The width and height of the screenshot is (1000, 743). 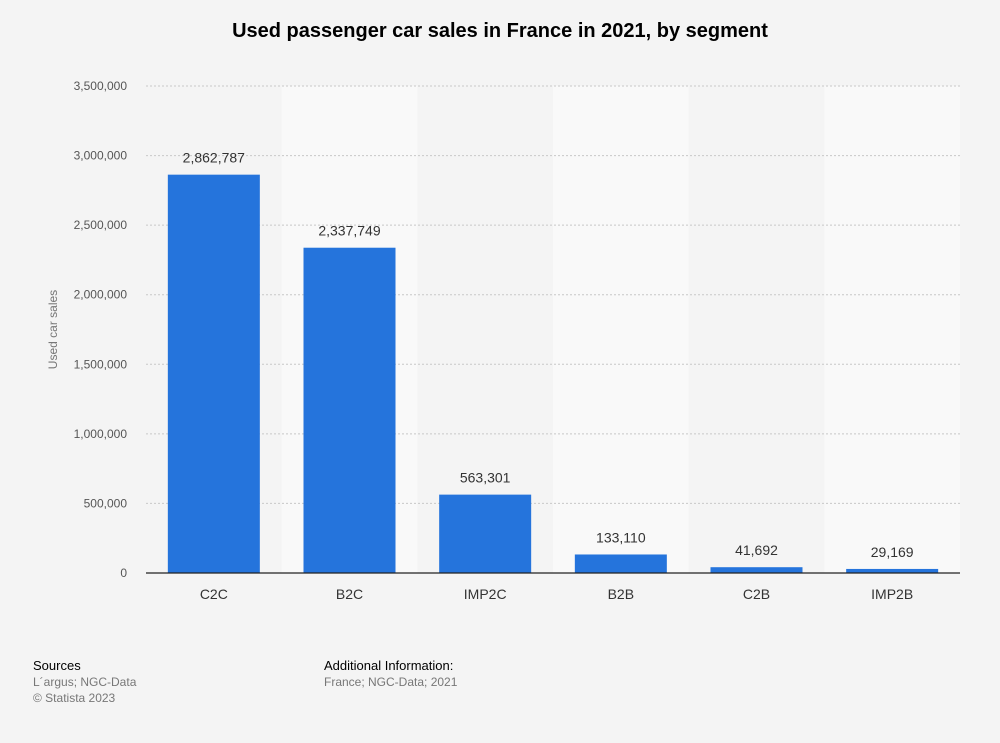 What do you see at coordinates (214, 158) in the screenshot?
I see `bar-value-label: 2,862,787` at bounding box center [214, 158].